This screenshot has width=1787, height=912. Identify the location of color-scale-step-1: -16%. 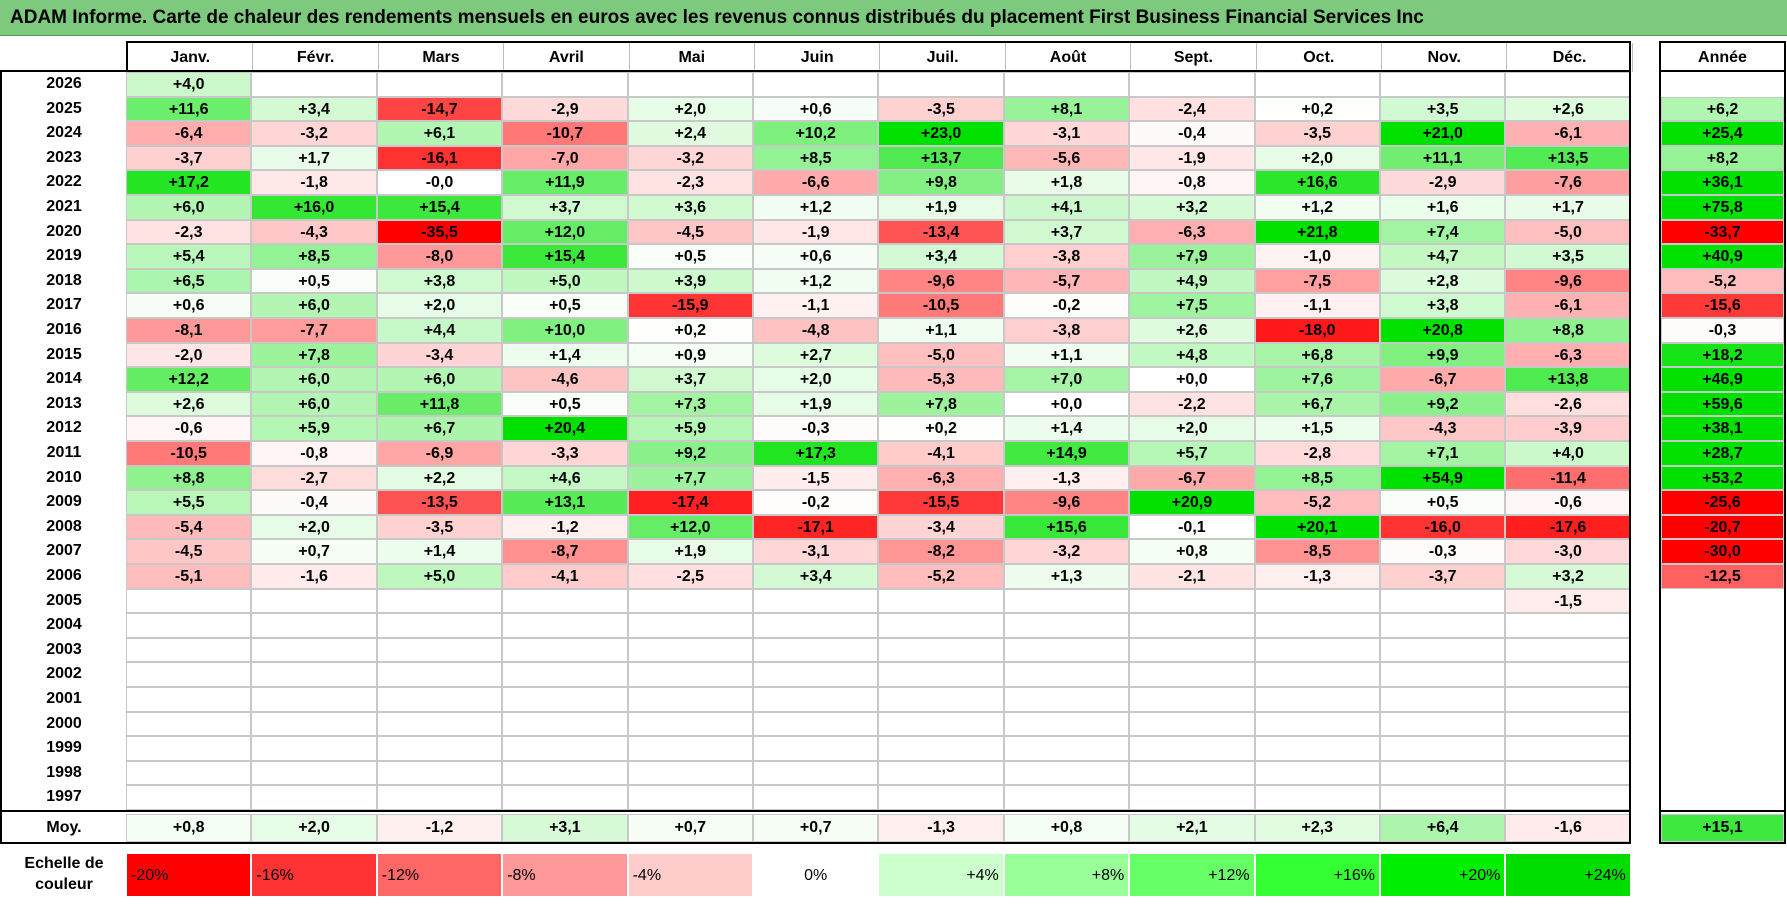
(314, 875).